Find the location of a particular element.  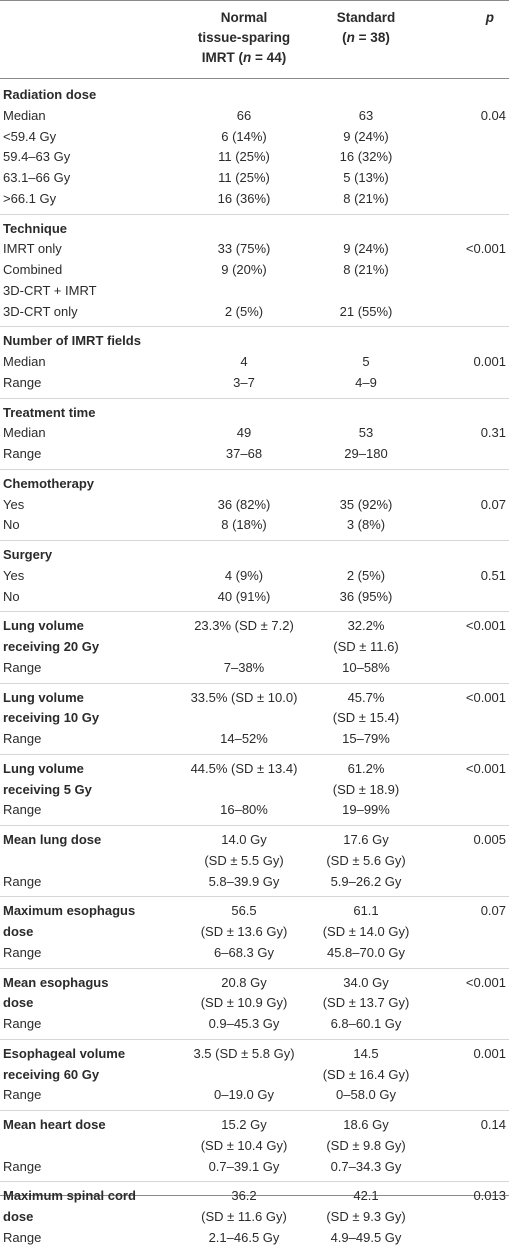

section-title: Number of IMRT fields is located at coordinates (72, 341).